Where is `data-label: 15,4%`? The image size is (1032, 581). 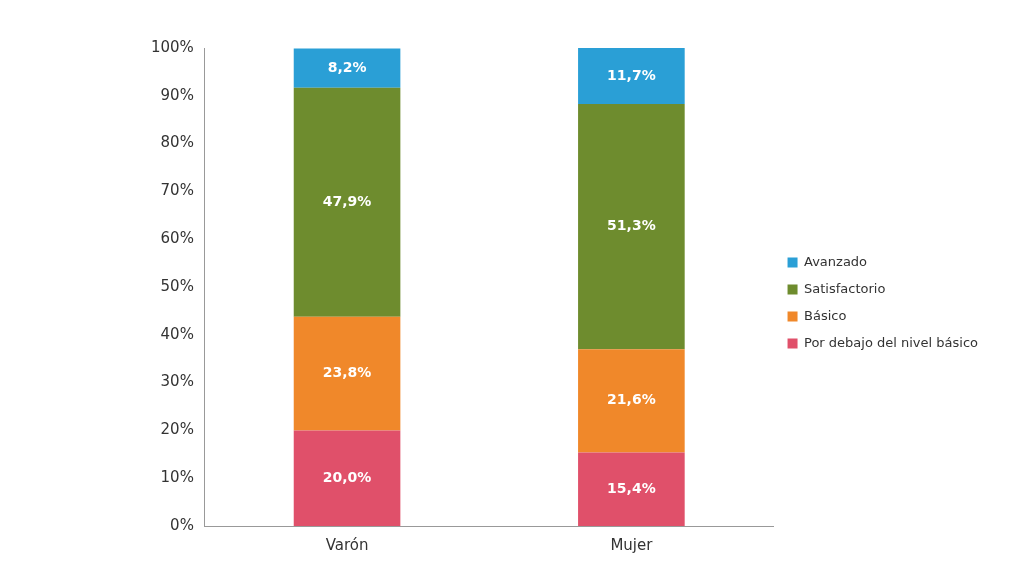 data-label: 15,4% is located at coordinates (631, 487).